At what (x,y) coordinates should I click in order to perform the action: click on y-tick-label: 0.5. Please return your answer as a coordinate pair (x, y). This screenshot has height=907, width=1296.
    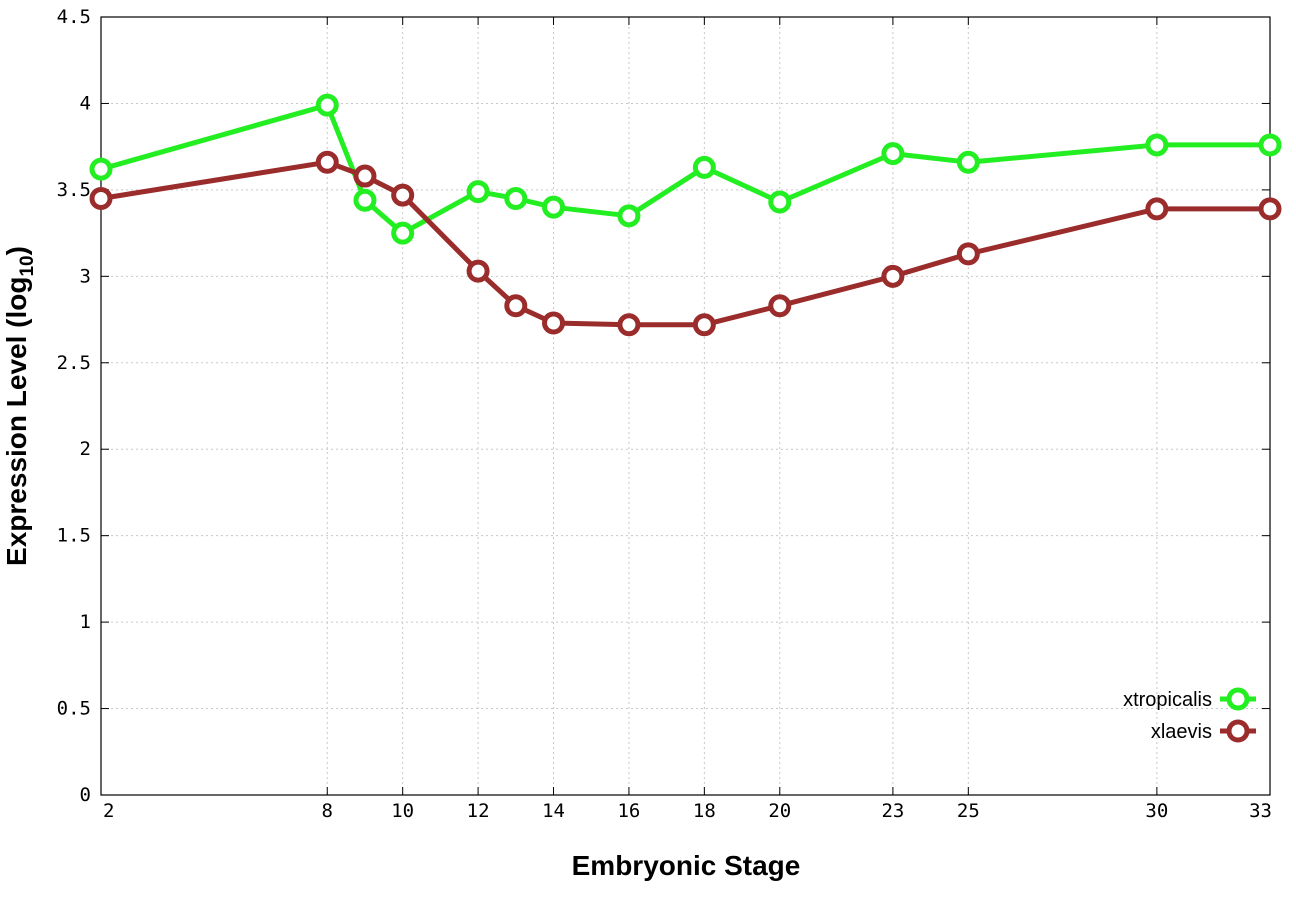
    Looking at the image, I should click on (74, 709).